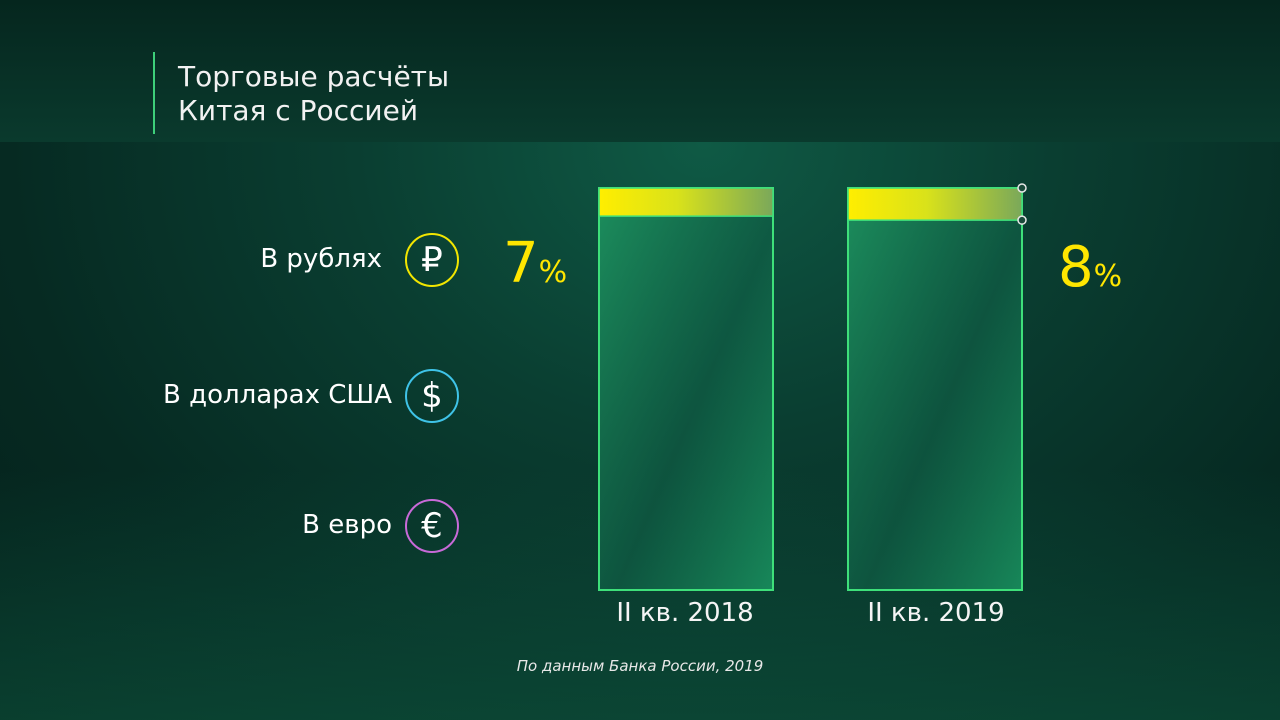 This screenshot has height=720, width=1280. I want to click on data-label-2019-value: 8, so click(1076, 267).